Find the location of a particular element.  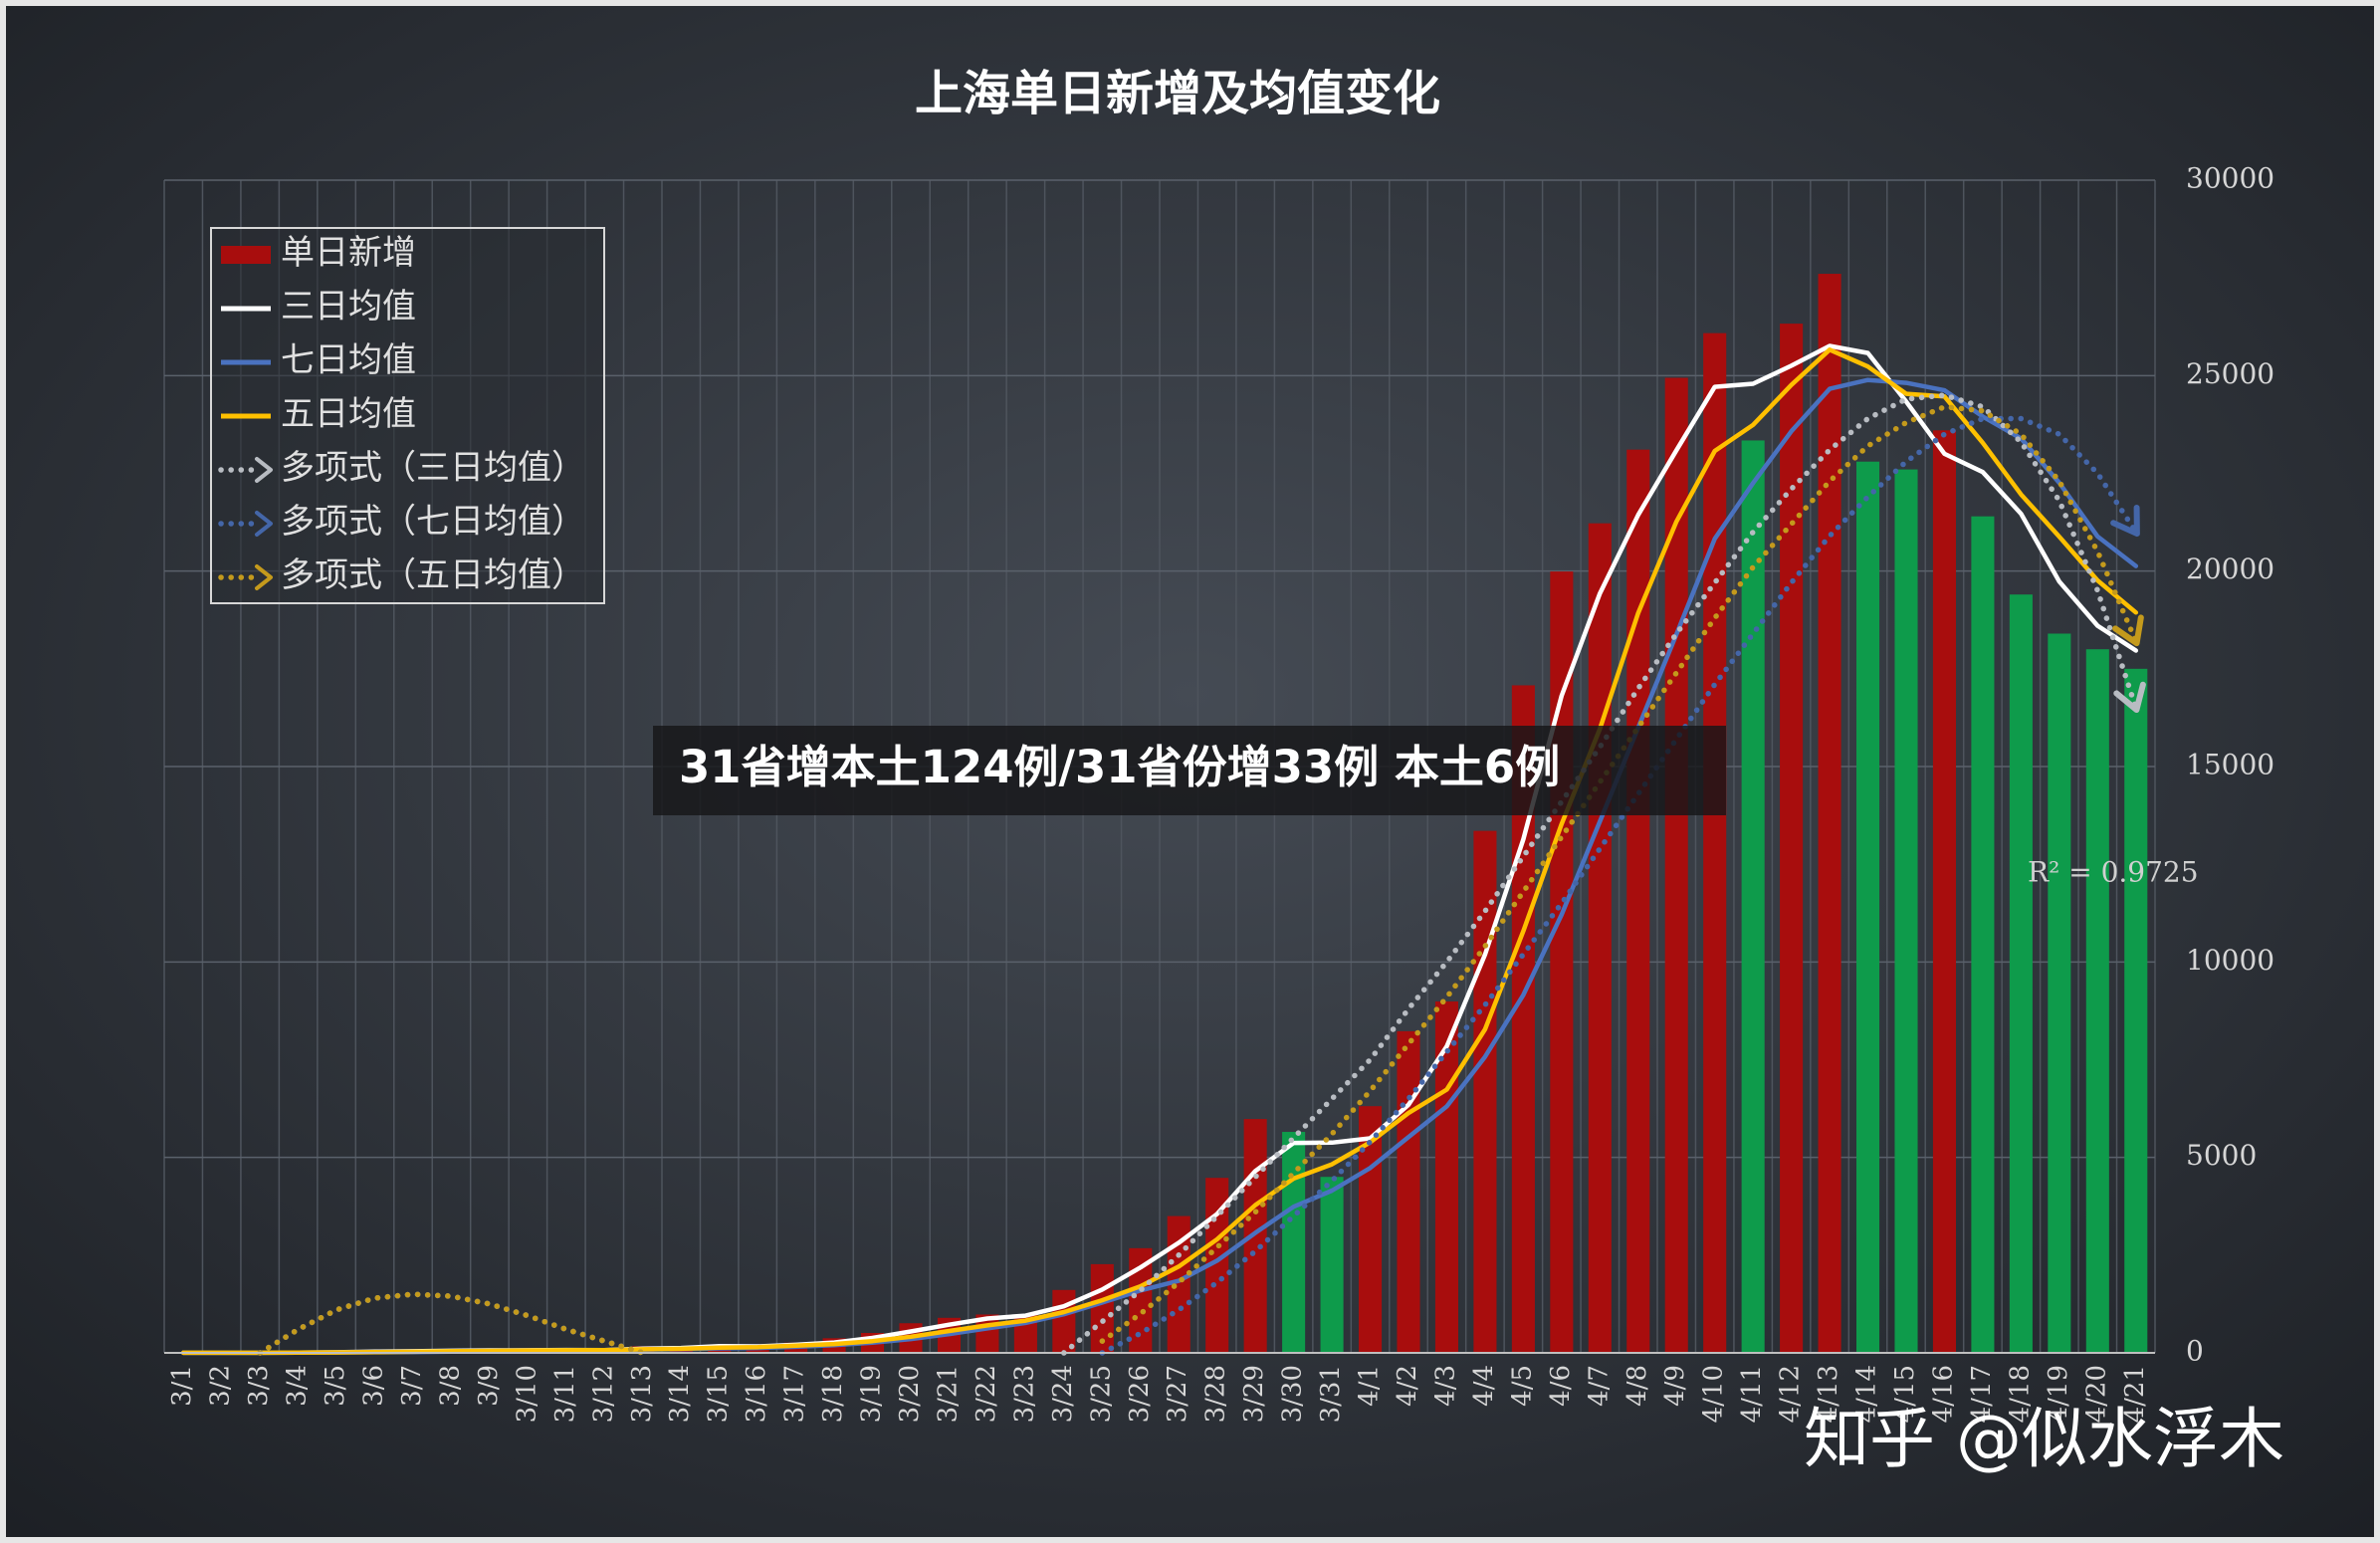

x-tick-label: 3/16 is located at coordinates (756, 1394).